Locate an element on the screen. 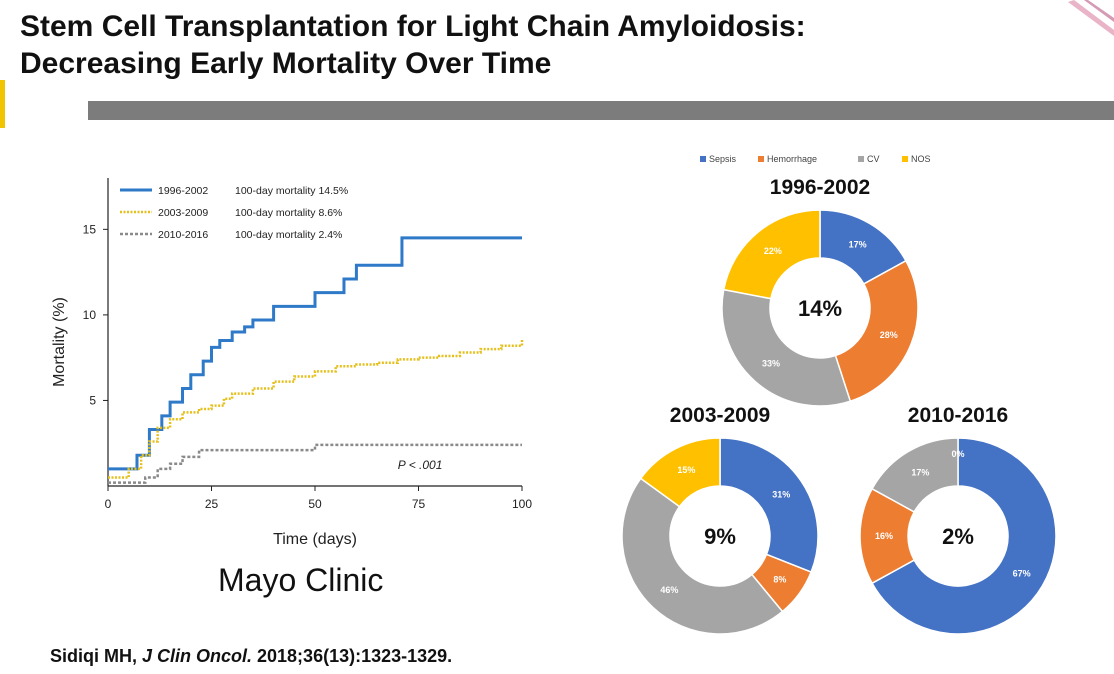  p-value-annotation: P < .001 is located at coordinates (420, 465).